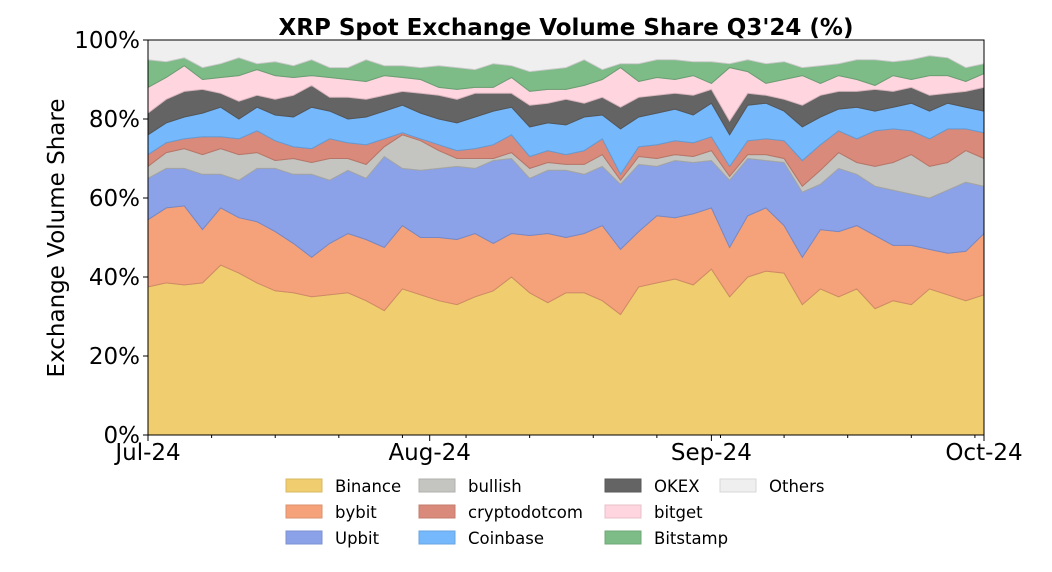 The image size is (1052, 572). What do you see at coordinates (114, 278) in the screenshot?
I see `y-tick-label: 40%` at bounding box center [114, 278].